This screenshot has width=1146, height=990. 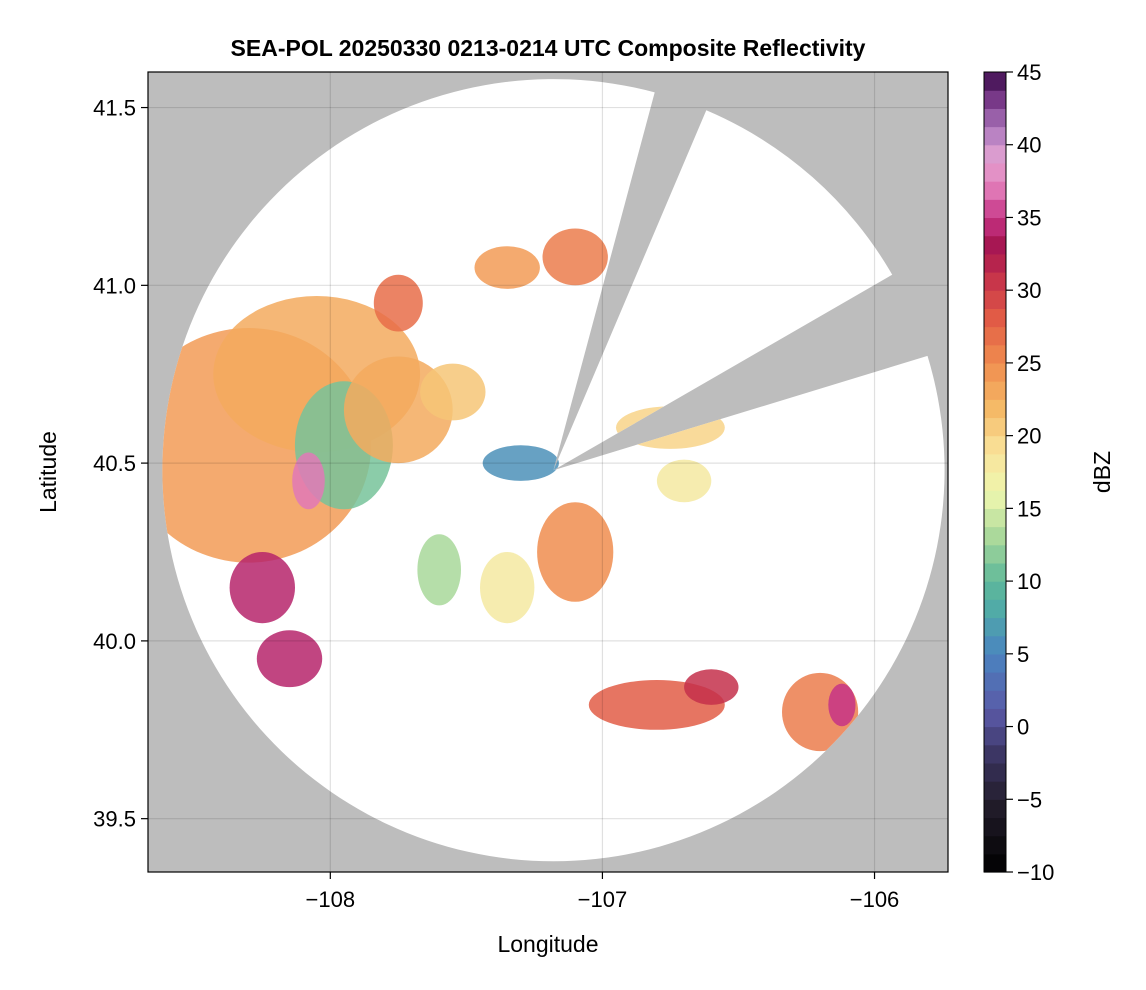 I want to click on x-tick-label-2: −106, so click(x=875, y=899).